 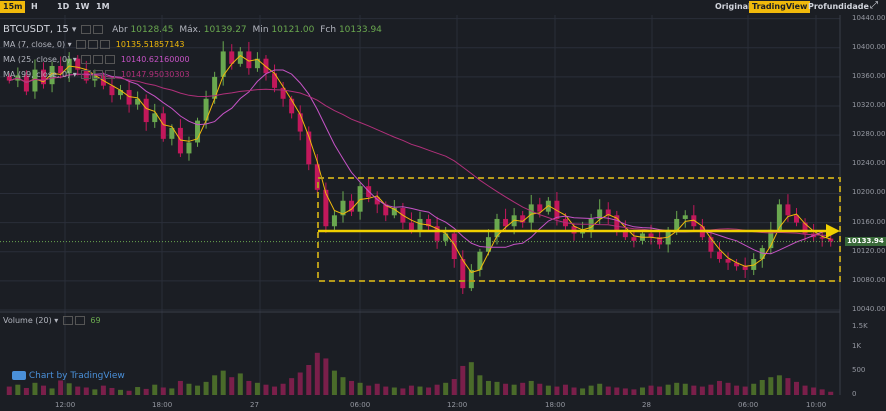 What do you see at coordinates (34, 6) in the screenshot?
I see `timeframe-h: H` at bounding box center [34, 6].